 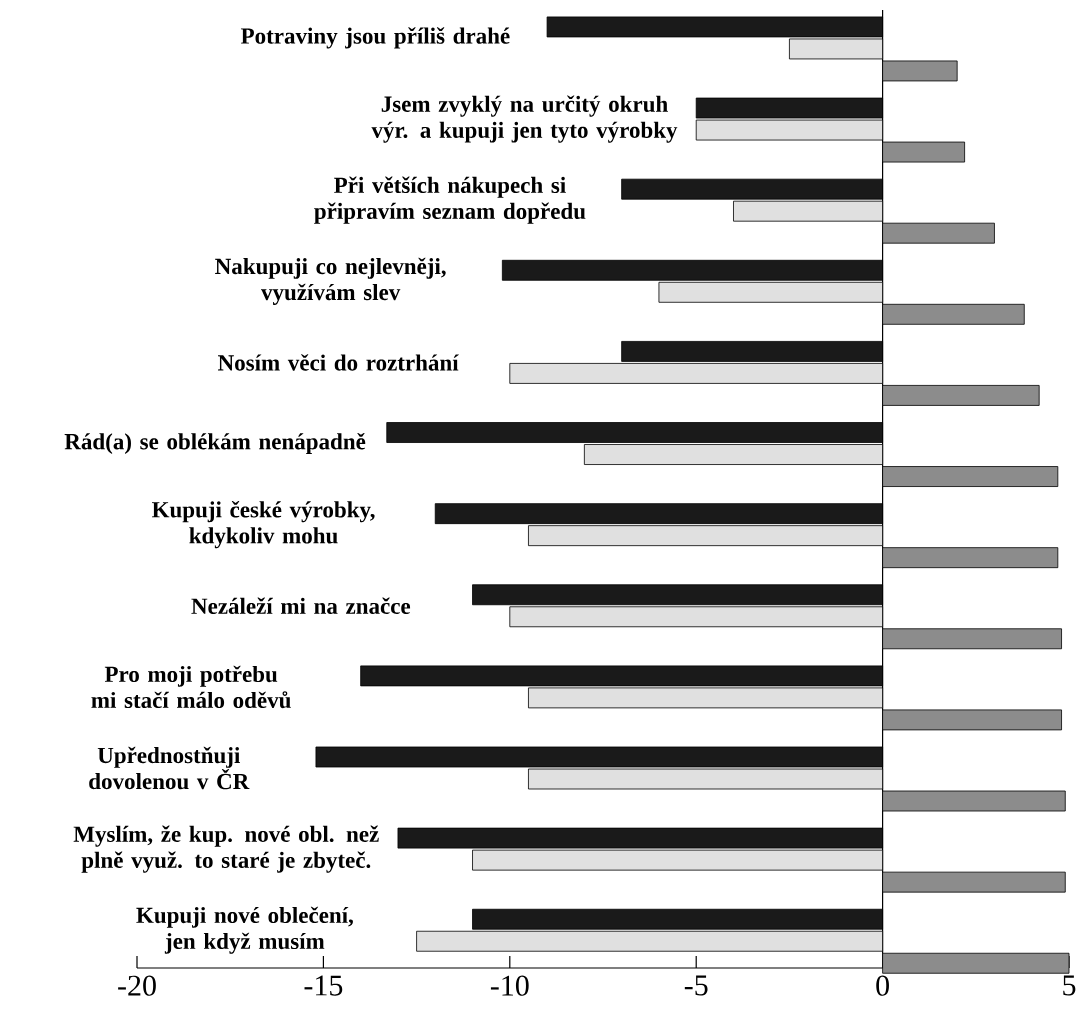 I want to click on y-tick-label: Kupuji české výrobky, kdykoliv mohu, so click(x=263, y=525).